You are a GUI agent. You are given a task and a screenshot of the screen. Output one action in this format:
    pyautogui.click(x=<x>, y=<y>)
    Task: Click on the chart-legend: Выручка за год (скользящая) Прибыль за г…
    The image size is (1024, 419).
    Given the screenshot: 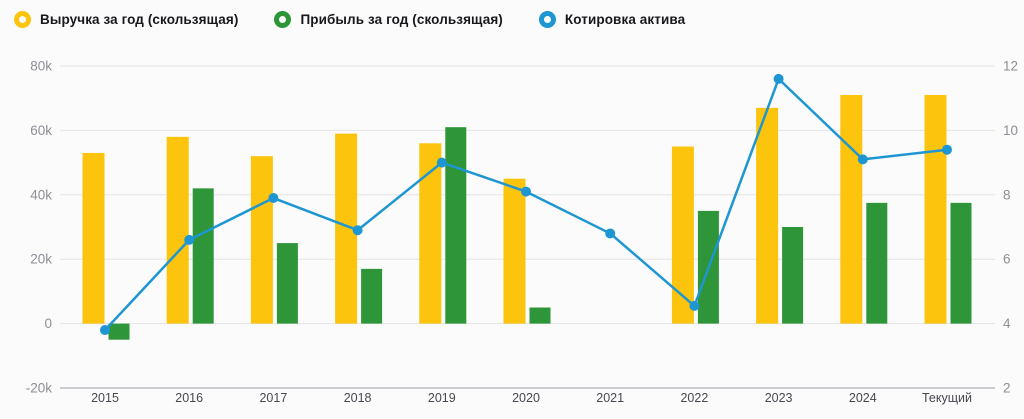 What is the action you would take?
    pyautogui.click(x=512, y=19)
    